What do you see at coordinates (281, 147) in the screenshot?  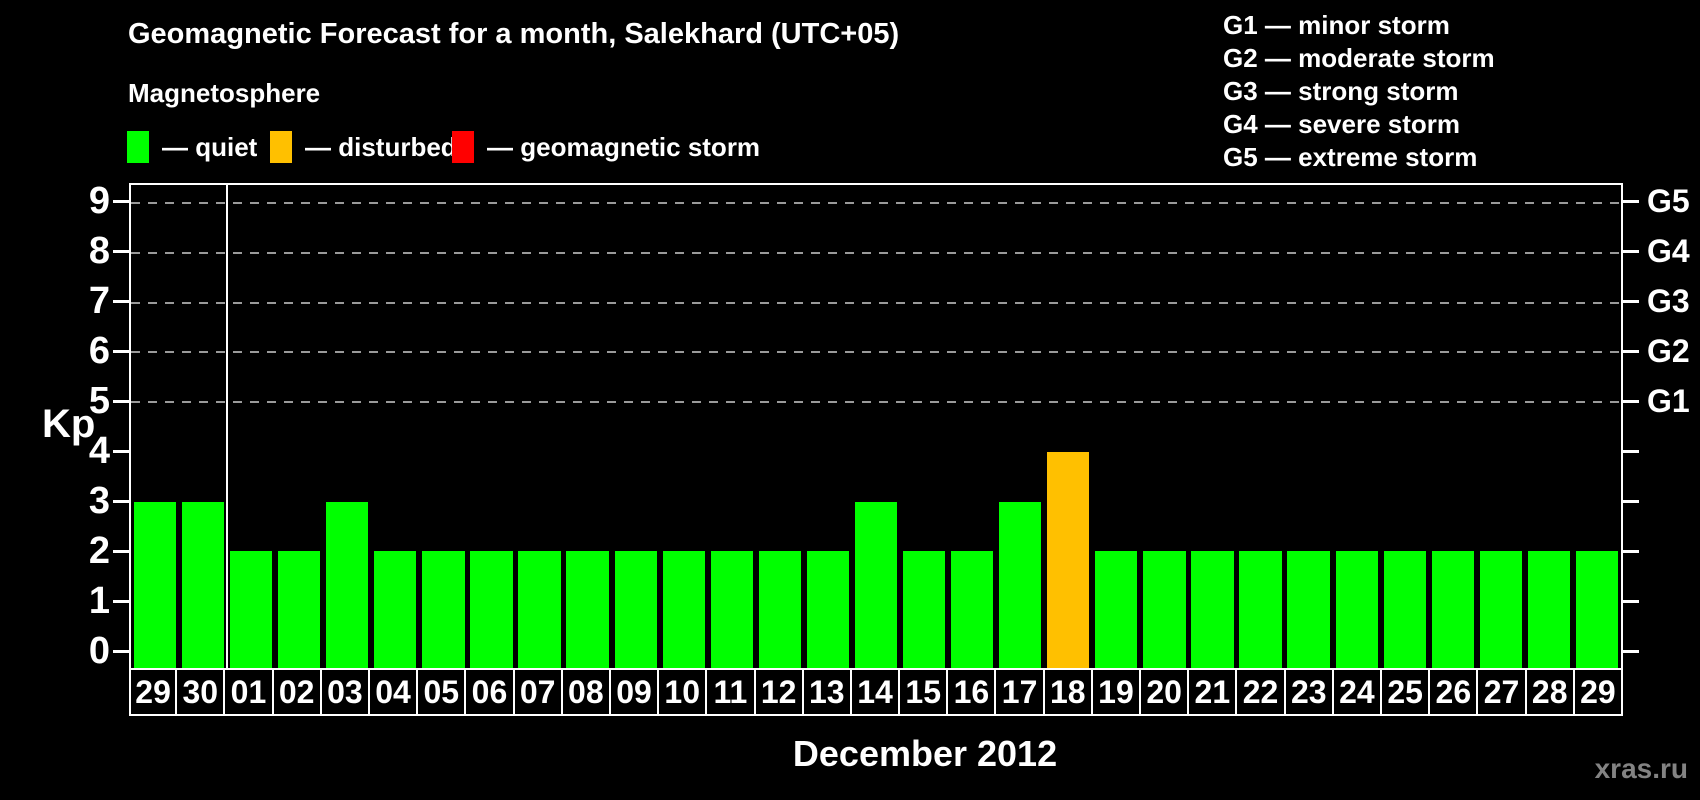 I see `disturbed-color-swatch` at bounding box center [281, 147].